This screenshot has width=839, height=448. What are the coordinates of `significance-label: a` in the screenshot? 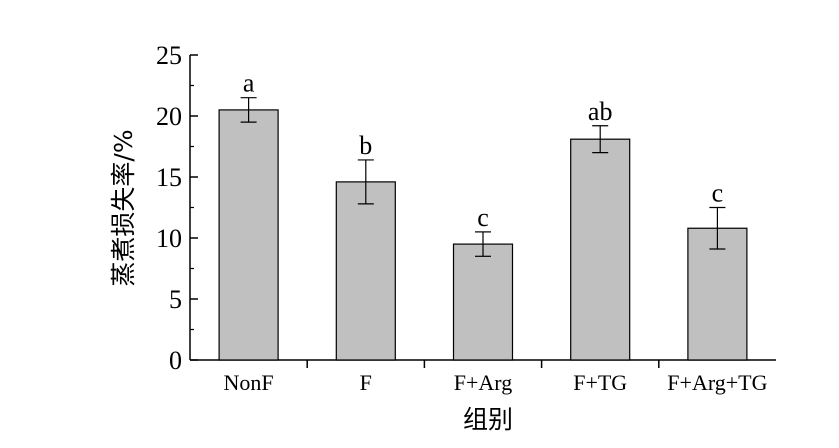 It's located at (249, 83).